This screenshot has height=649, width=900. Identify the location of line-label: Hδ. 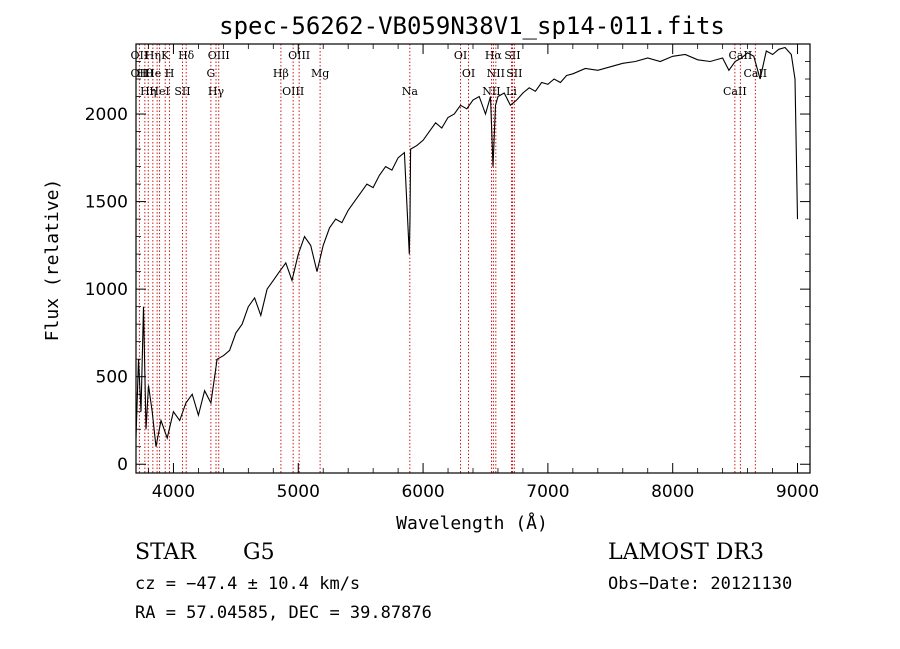
(186, 55).